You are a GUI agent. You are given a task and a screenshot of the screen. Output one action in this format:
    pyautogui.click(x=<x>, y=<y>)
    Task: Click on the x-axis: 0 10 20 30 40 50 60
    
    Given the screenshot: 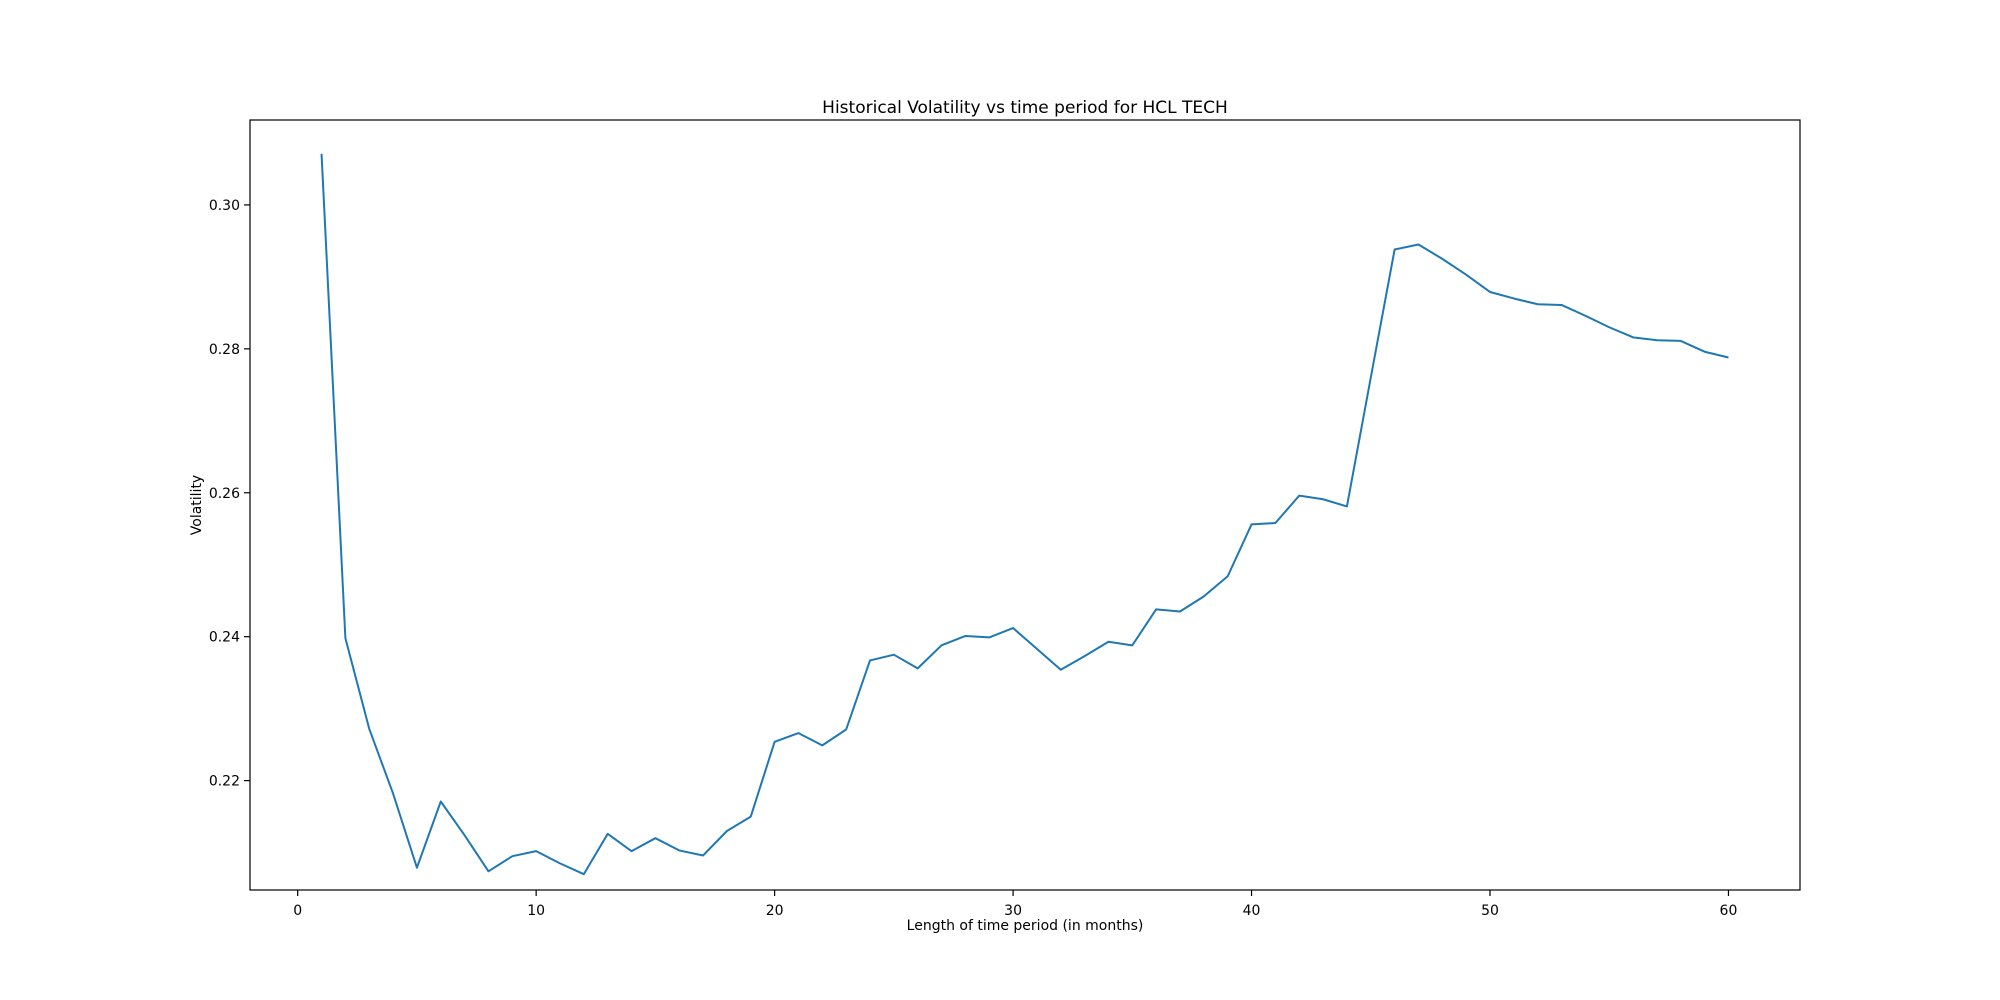 What is the action you would take?
    pyautogui.click(x=1015, y=904)
    